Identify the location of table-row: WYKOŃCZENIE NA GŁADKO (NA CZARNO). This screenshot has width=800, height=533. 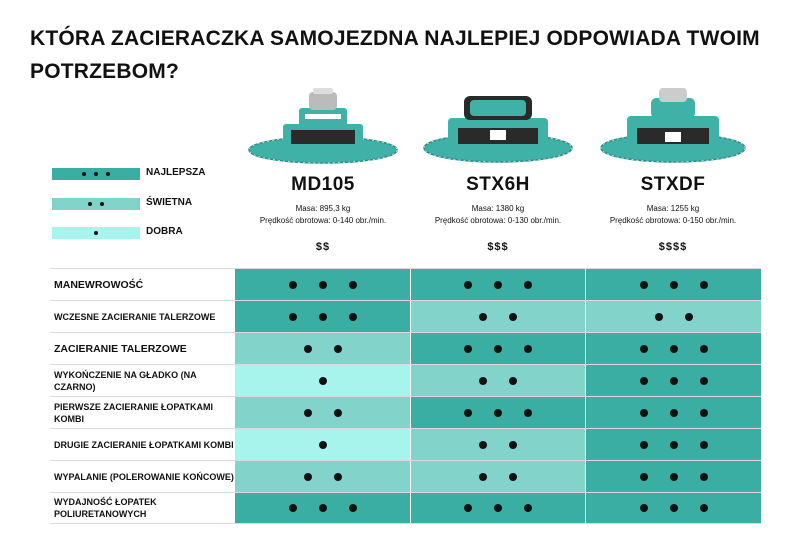
(405, 380).